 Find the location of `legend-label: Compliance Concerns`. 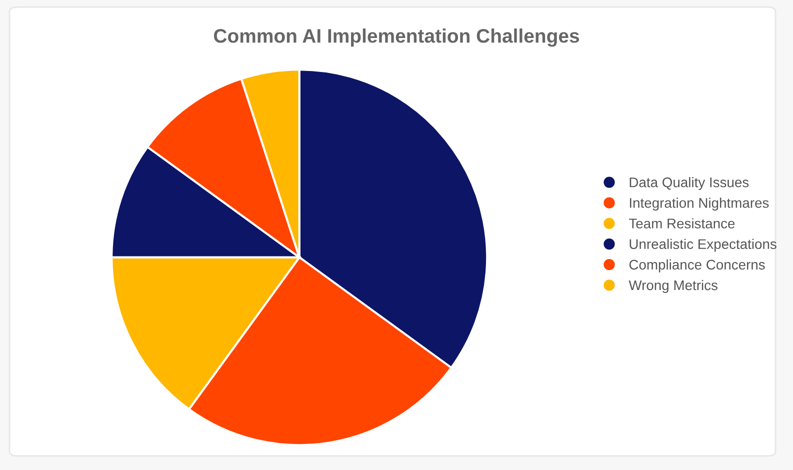

legend-label: Compliance Concerns is located at coordinates (697, 265).